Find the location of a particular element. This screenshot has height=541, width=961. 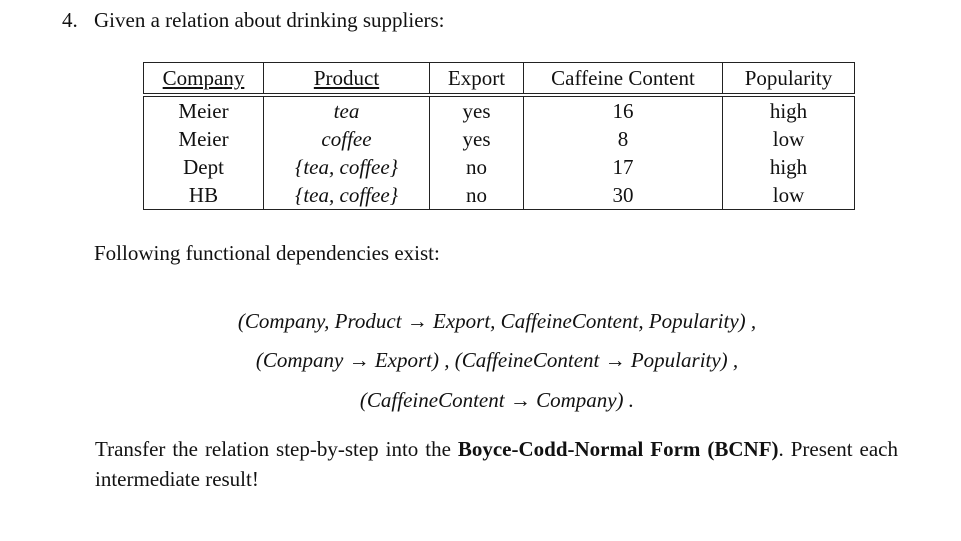

table-cell: 16 is located at coordinates (623, 110).